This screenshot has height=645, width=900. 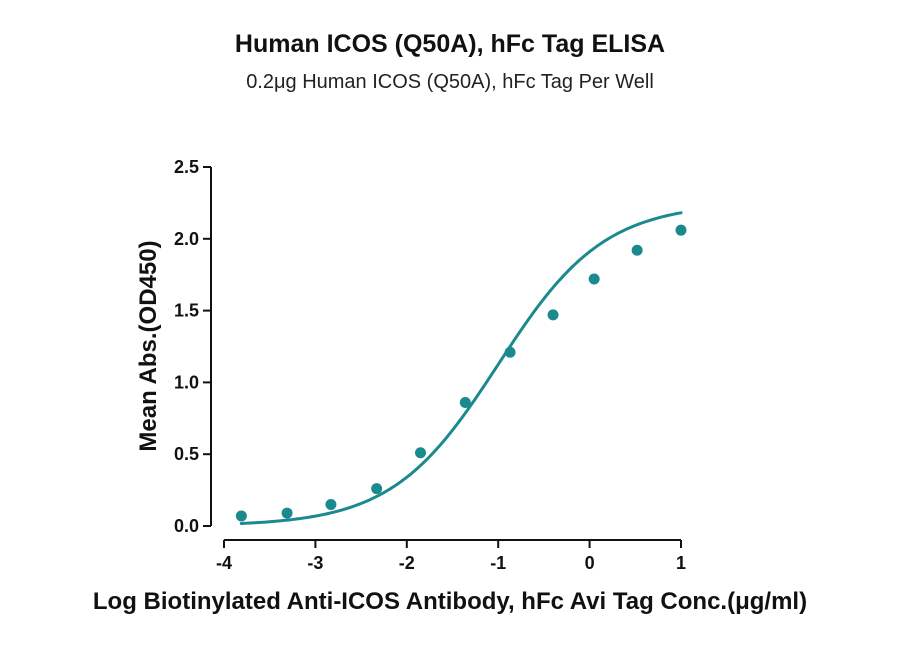 What do you see at coordinates (315, 563) in the screenshot?
I see `x-tick-label: -3` at bounding box center [315, 563].